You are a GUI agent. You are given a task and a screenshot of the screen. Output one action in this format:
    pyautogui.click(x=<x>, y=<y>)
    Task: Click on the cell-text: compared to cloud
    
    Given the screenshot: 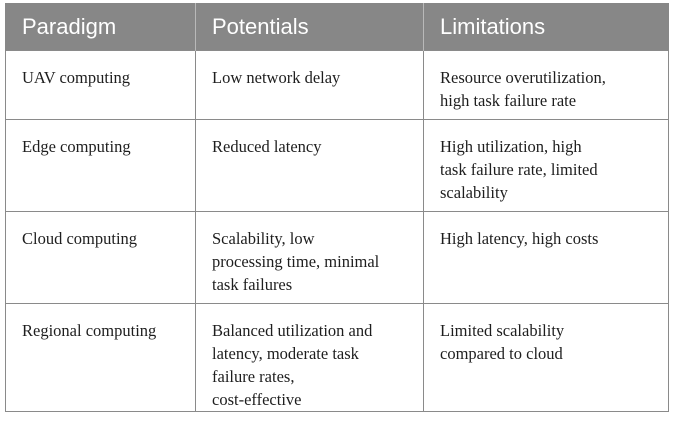 What is the action you would take?
    pyautogui.click(x=501, y=353)
    